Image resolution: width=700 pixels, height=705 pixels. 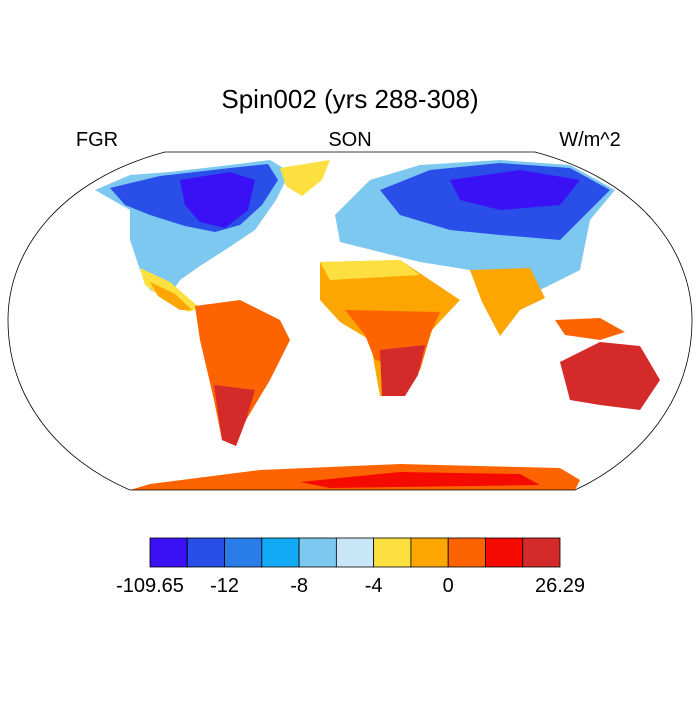 I want to click on colorbar-label: -12, so click(x=224, y=586).